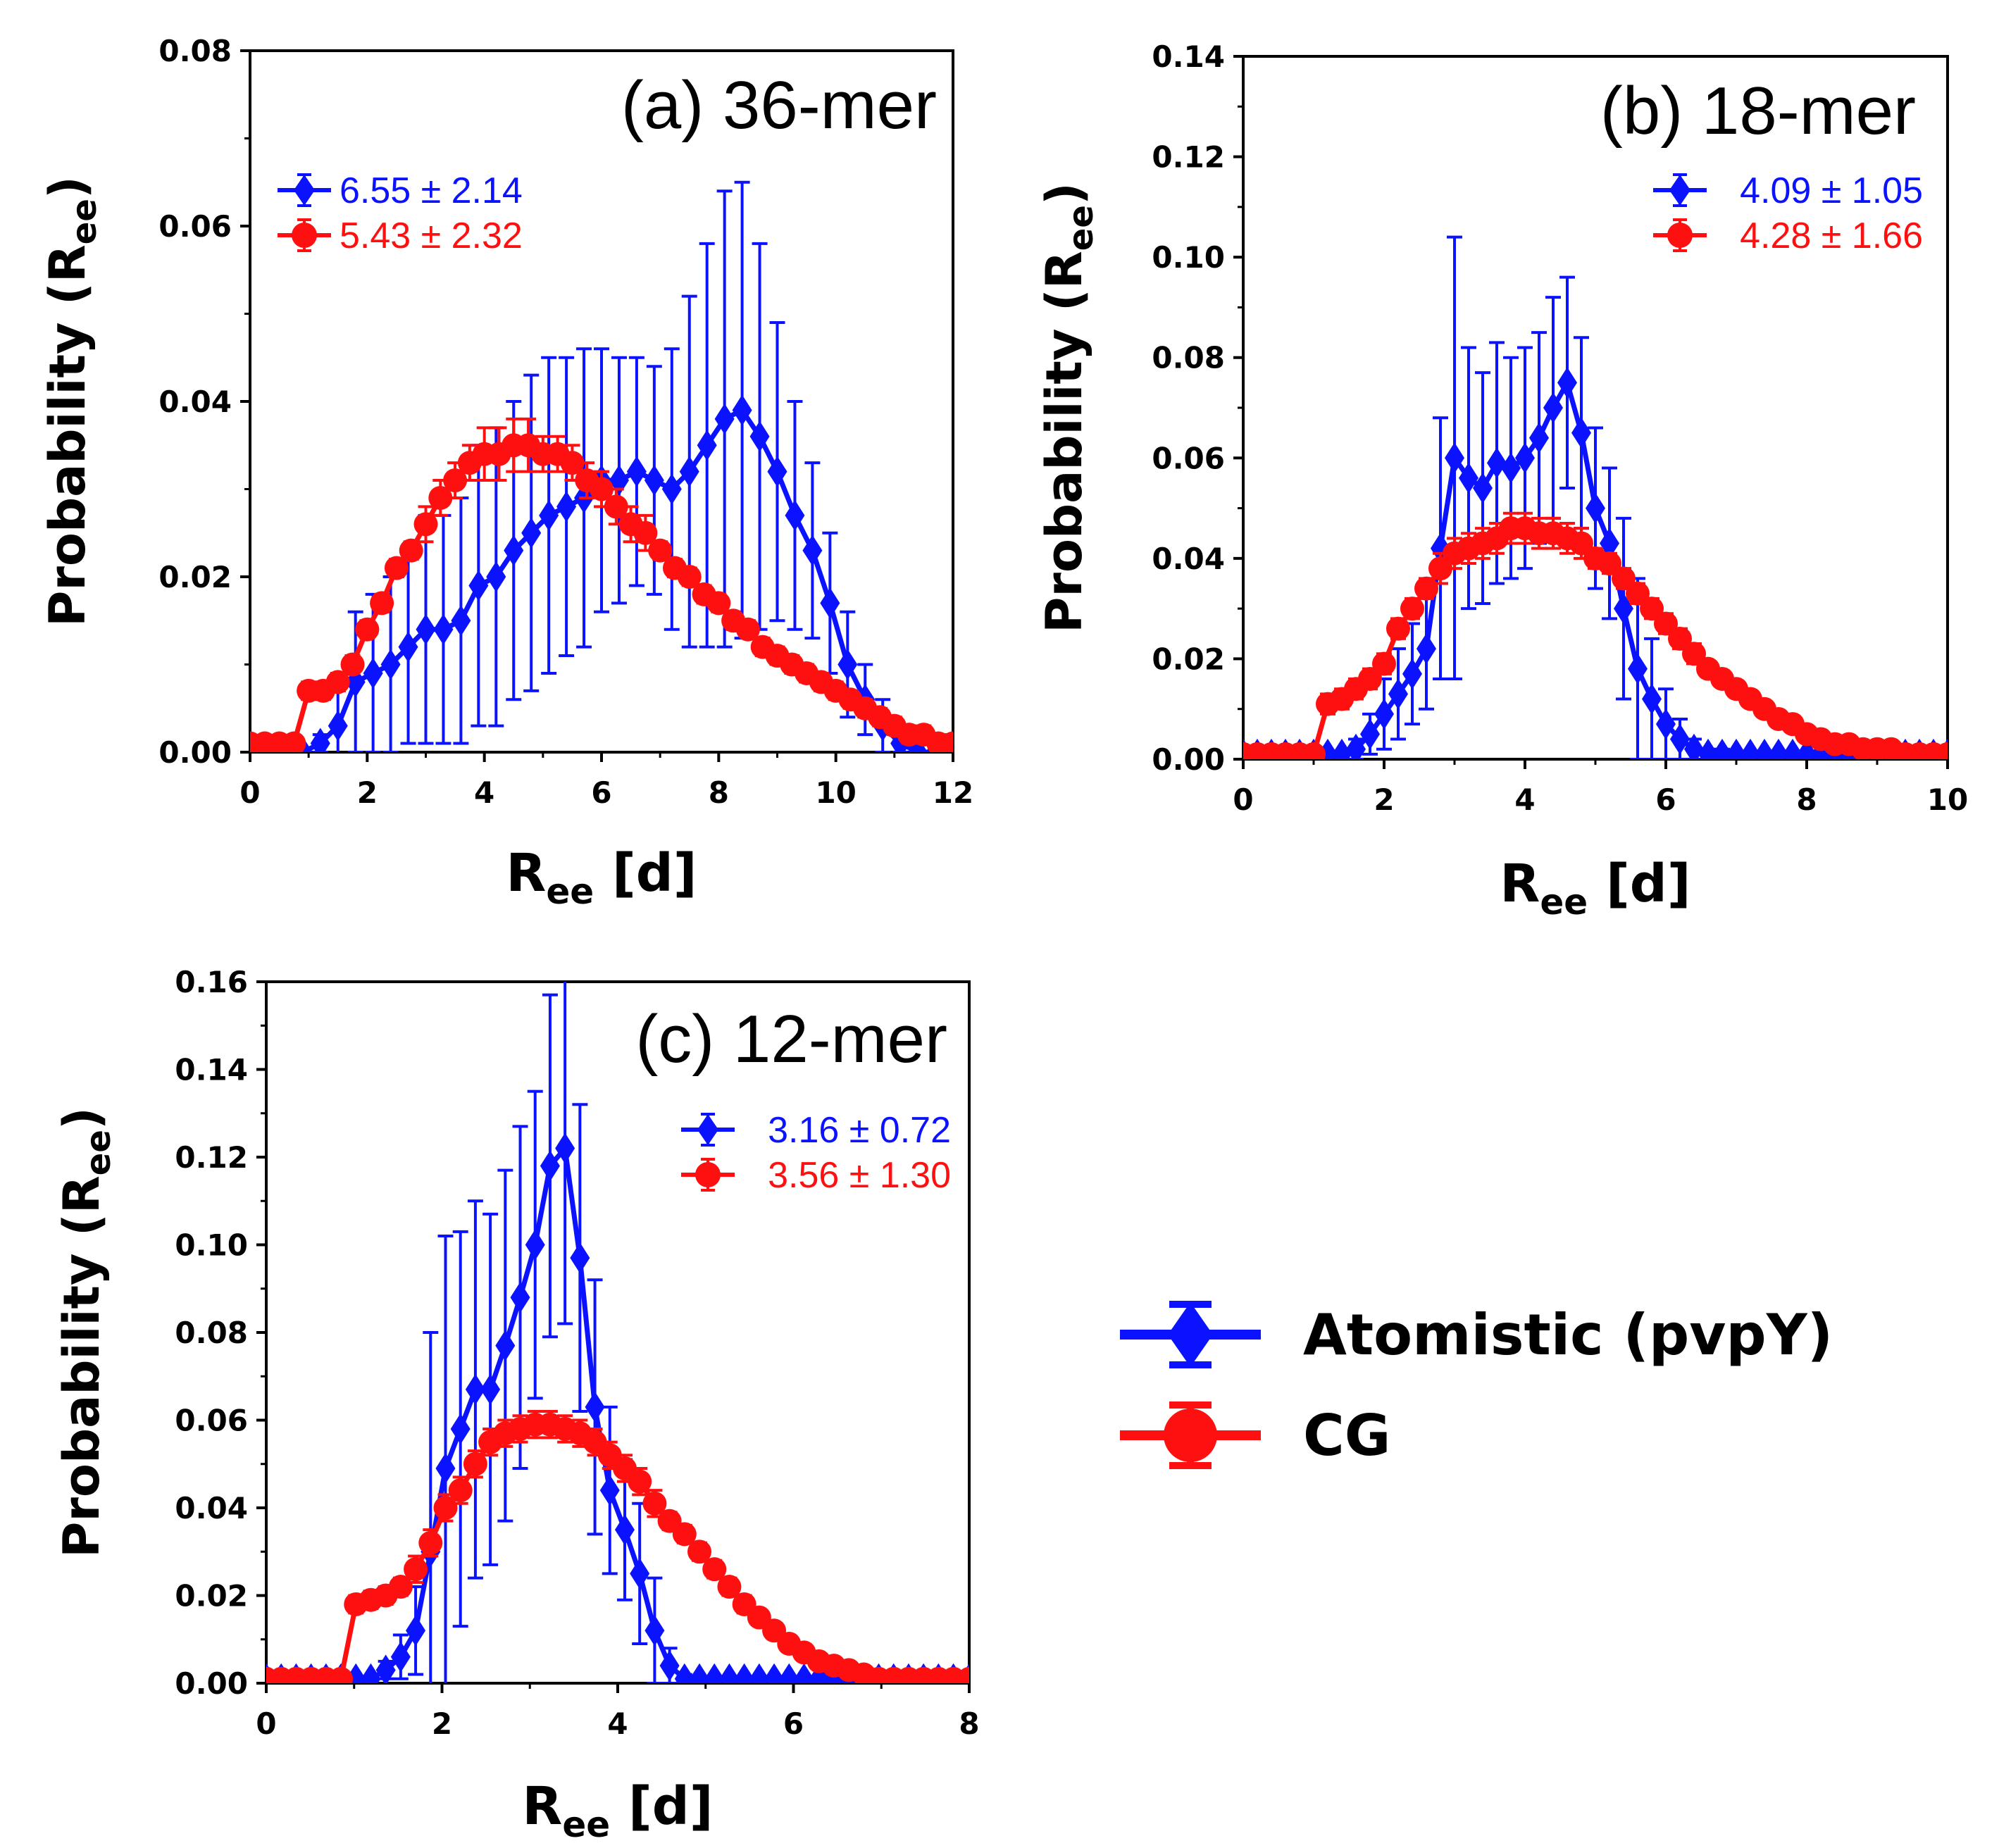 The image size is (1999, 1848). Describe the element at coordinates (484, 792) in the screenshot. I see `x-tick-label: 4` at that location.